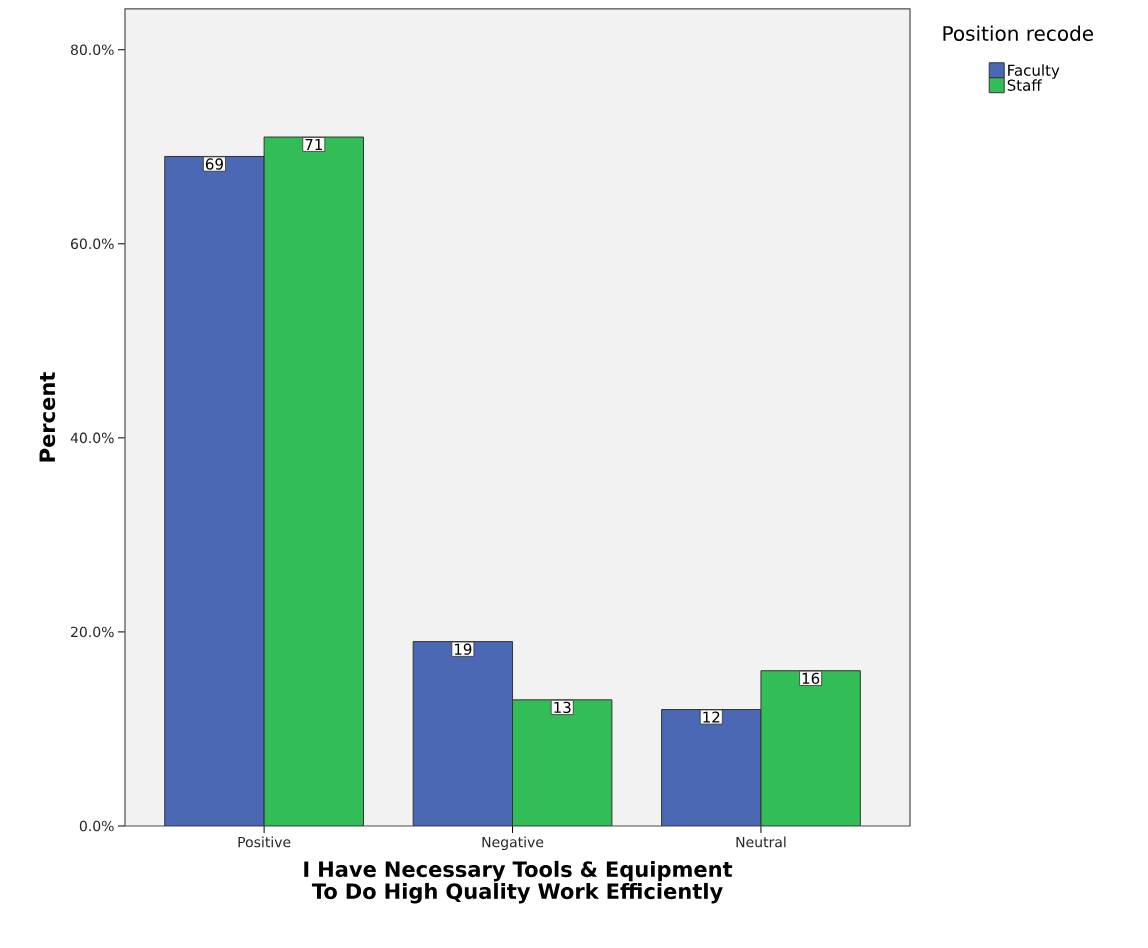 This screenshot has width=1148, height=948. I want to click on data-label: 19, so click(463, 649).